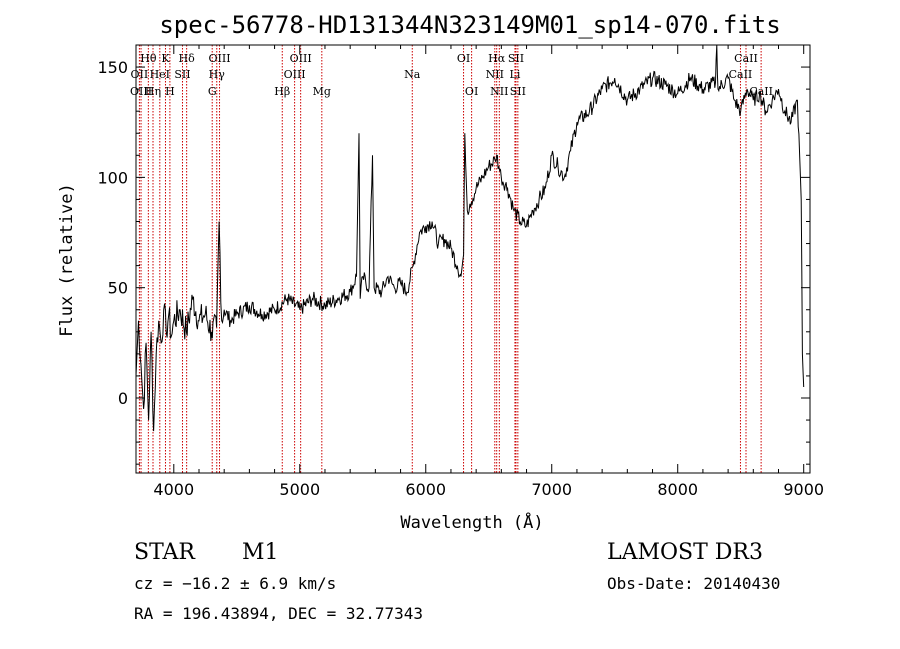  I want to click on object-subclass: M1, so click(260, 552).